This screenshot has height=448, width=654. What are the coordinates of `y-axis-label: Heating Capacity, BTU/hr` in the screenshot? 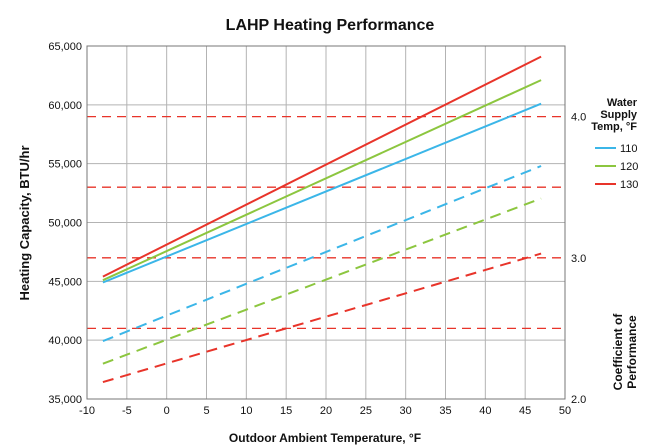 It's located at (24, 222).